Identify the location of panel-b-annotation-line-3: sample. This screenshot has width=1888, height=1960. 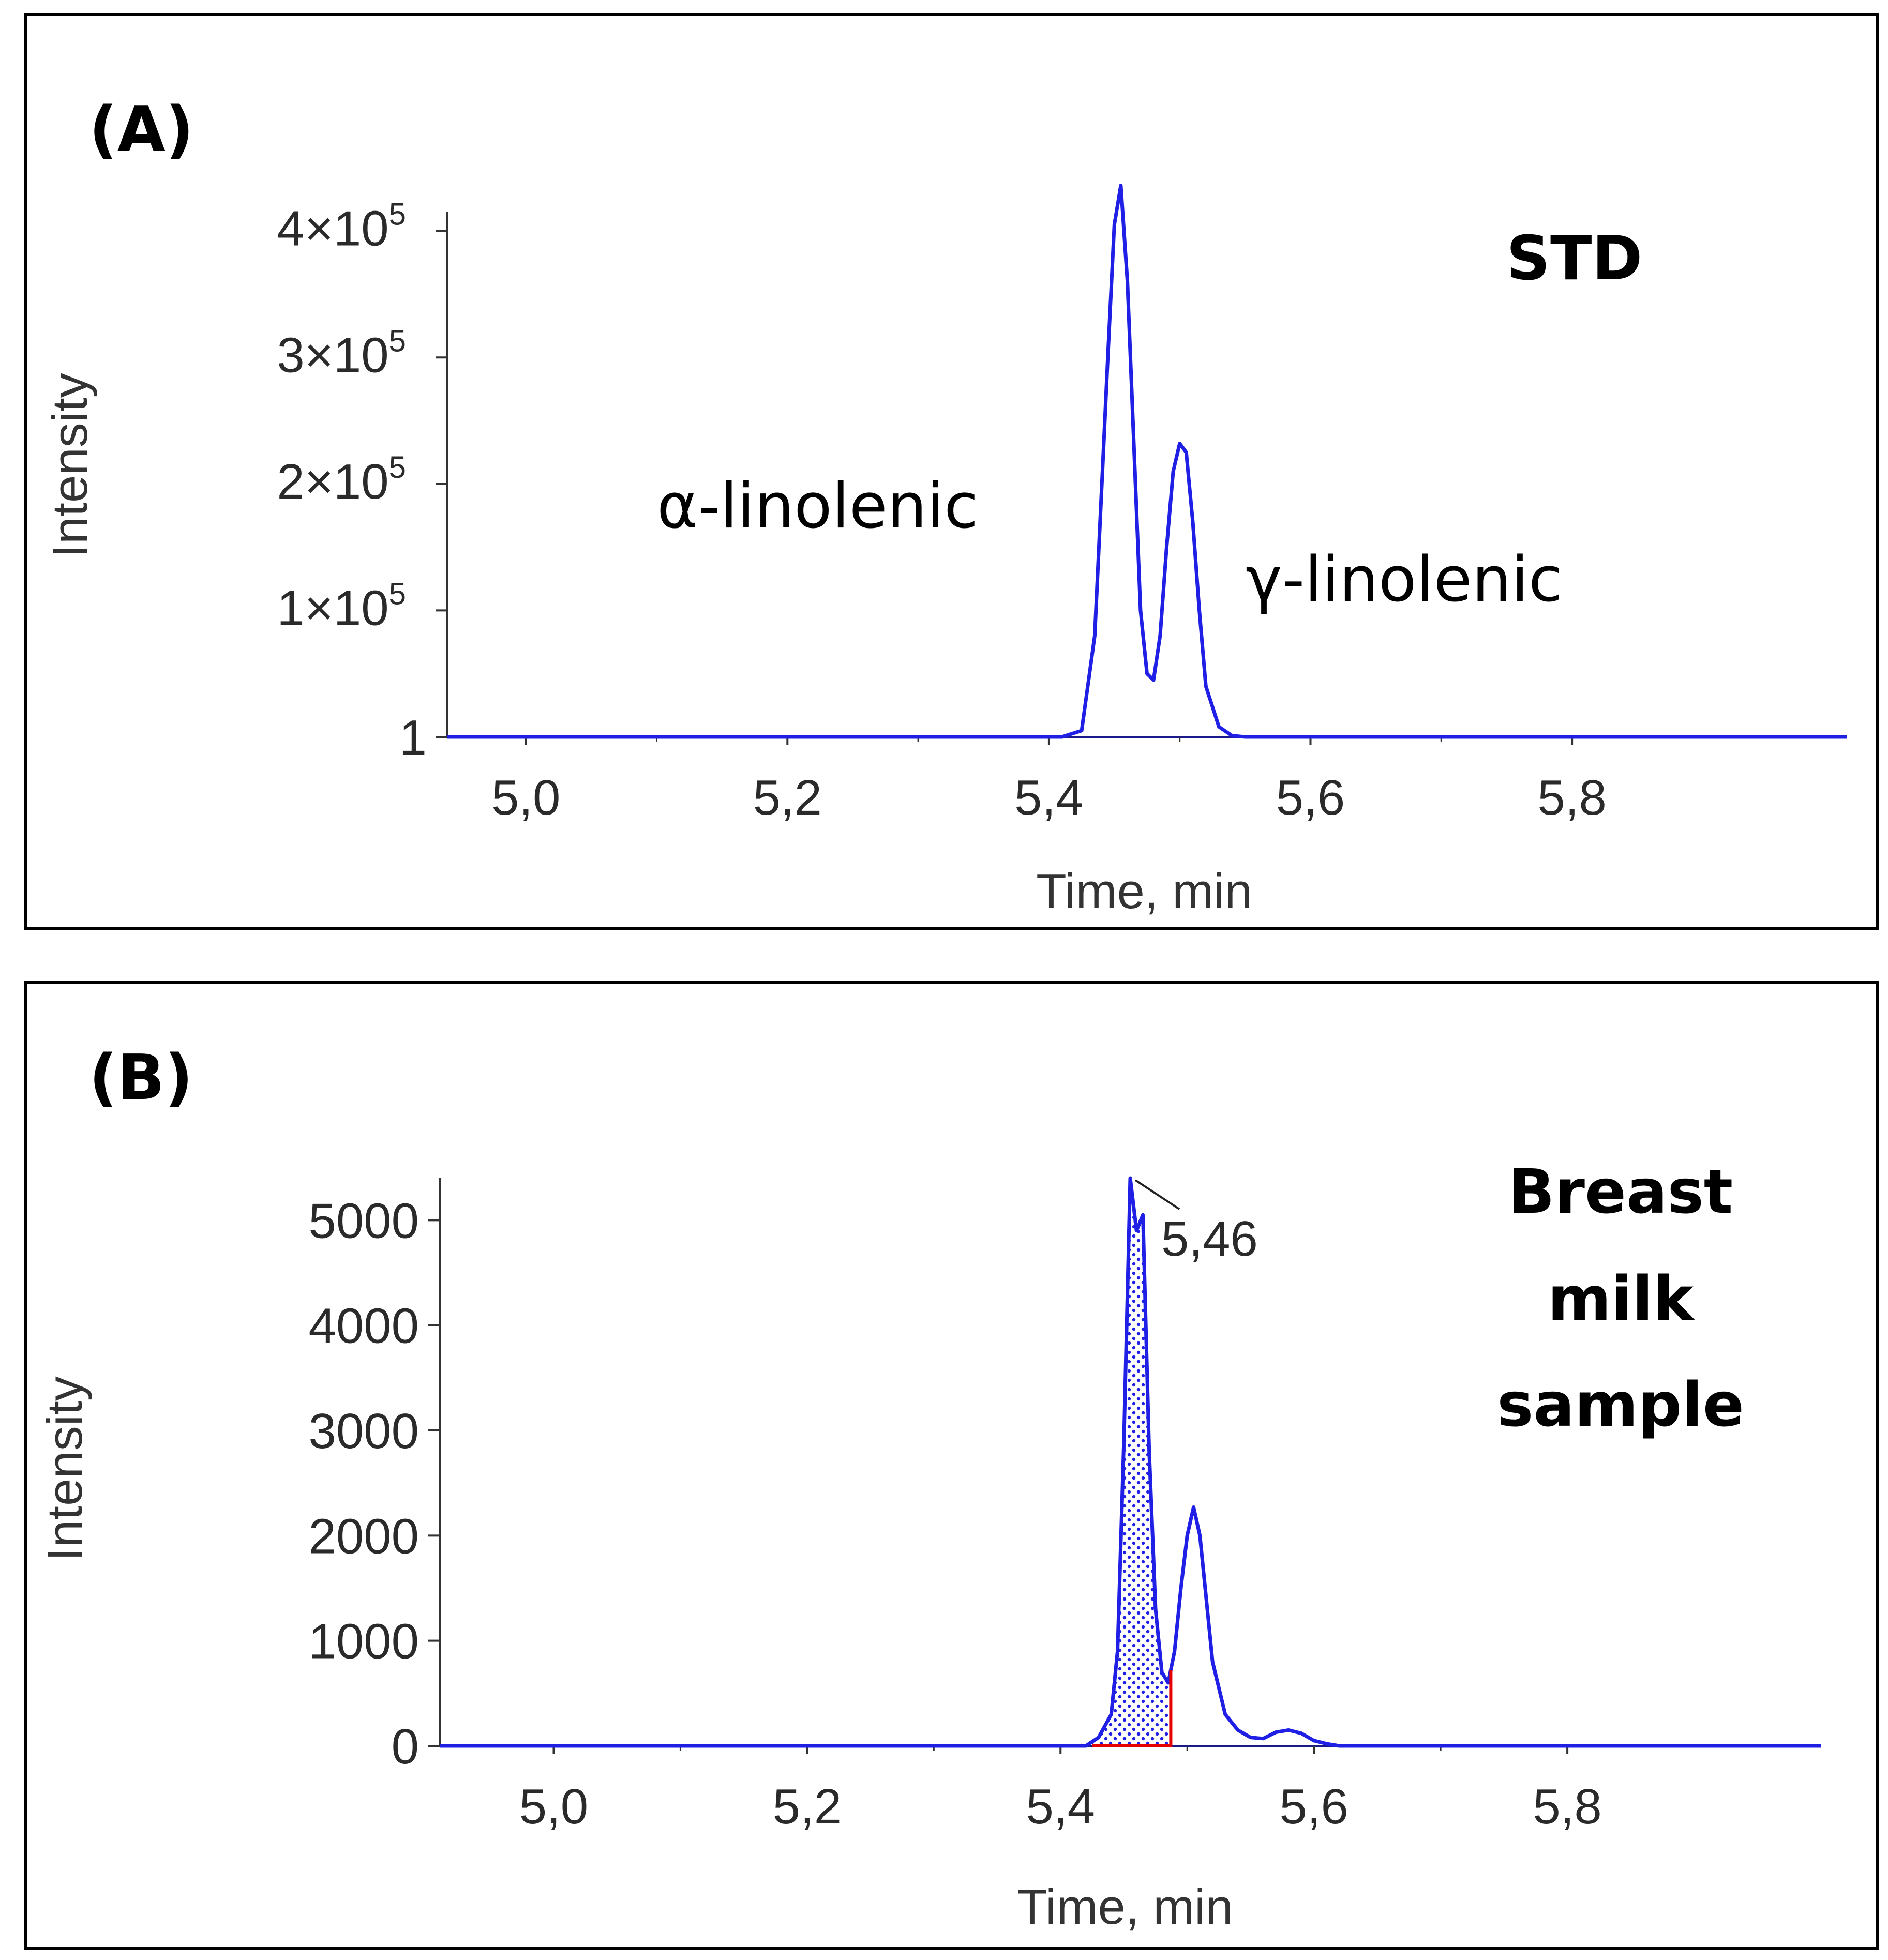
(1620, 1404).